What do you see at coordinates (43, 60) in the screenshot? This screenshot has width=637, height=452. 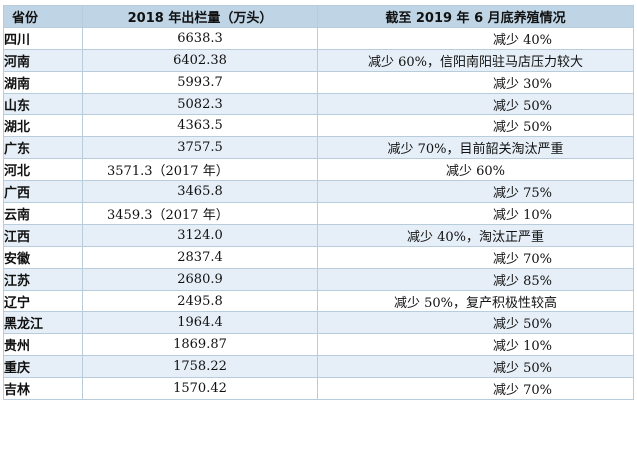 I see `province-cell: 河南` at bounding box center [43, 60].